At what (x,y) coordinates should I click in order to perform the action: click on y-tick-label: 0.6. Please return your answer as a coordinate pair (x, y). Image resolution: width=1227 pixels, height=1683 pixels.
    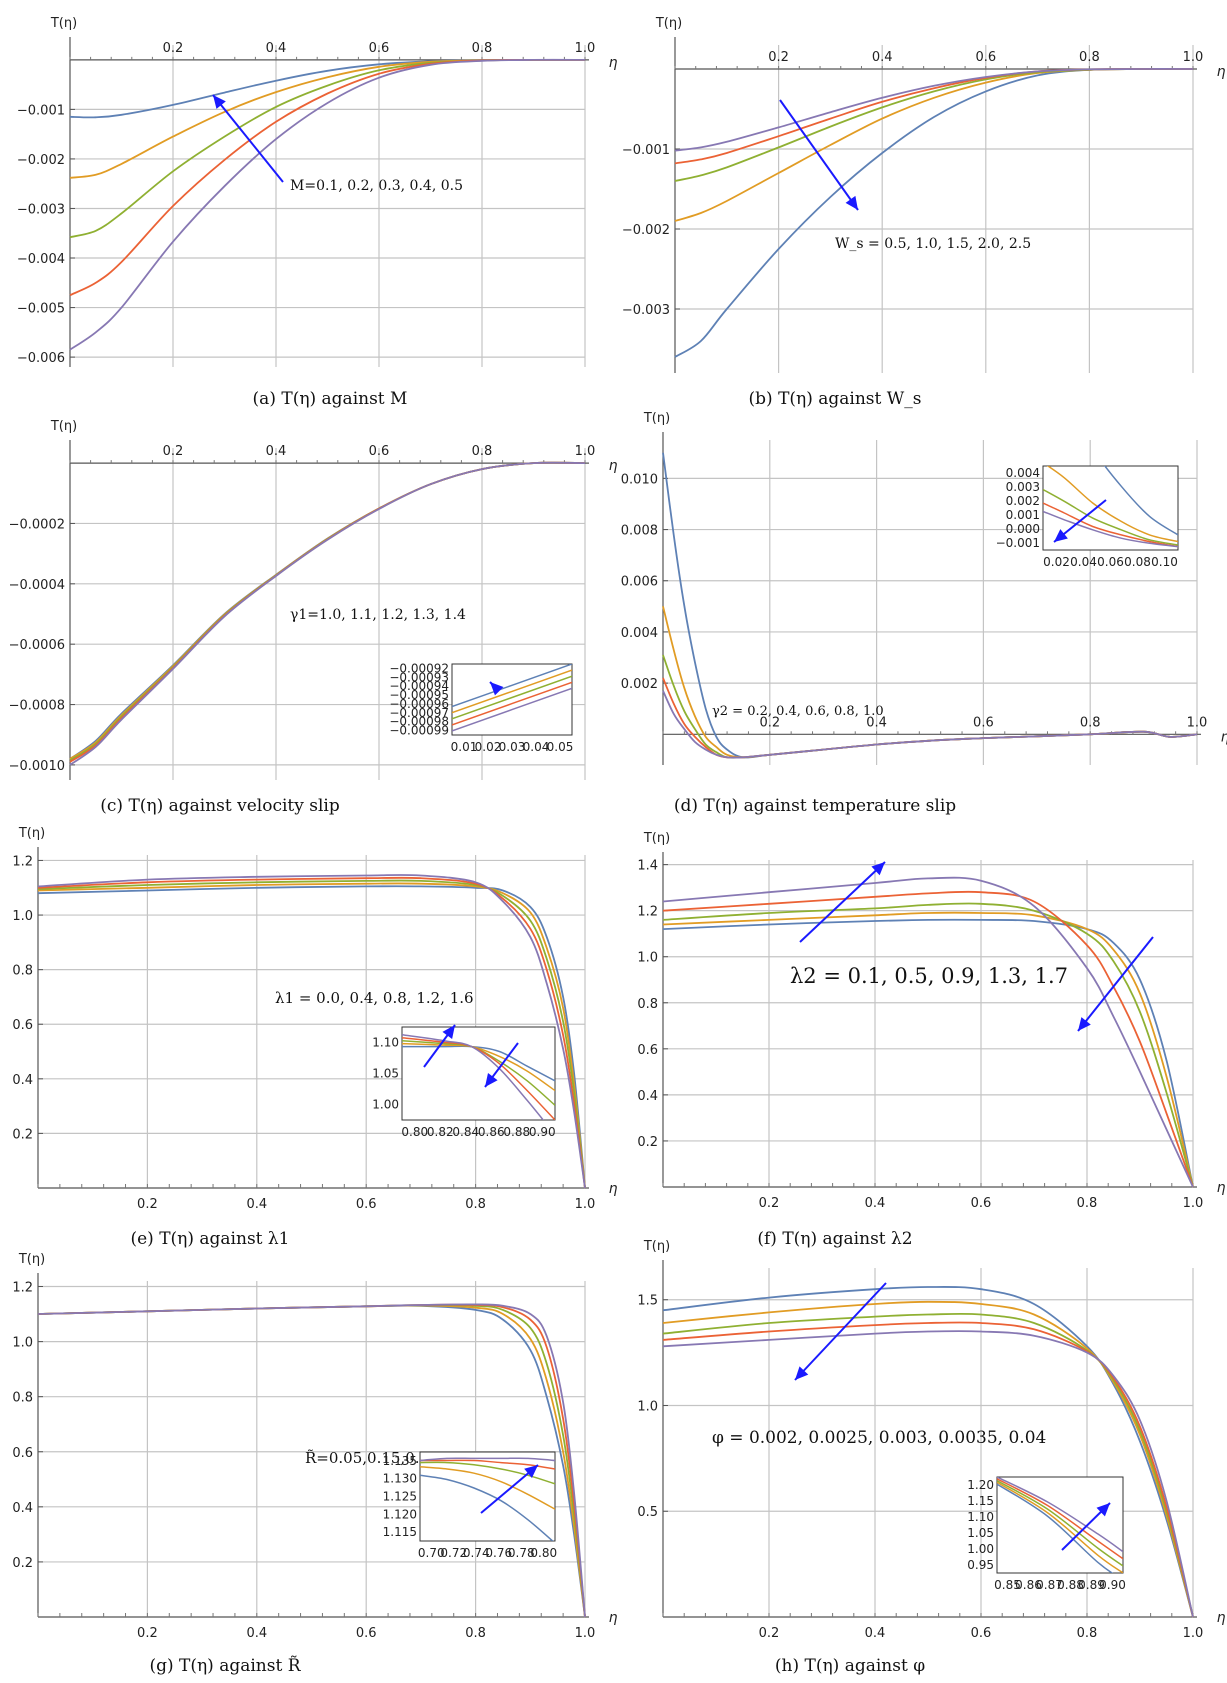
    Looking at the image, I should click on (22, 1025).